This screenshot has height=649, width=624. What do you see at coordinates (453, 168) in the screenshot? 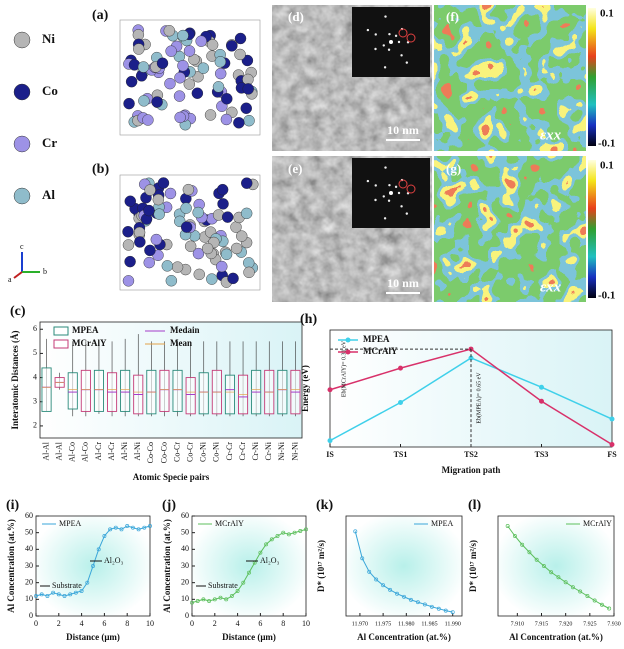
I see `panel-label: (g)` at bounding box center [453, 168].